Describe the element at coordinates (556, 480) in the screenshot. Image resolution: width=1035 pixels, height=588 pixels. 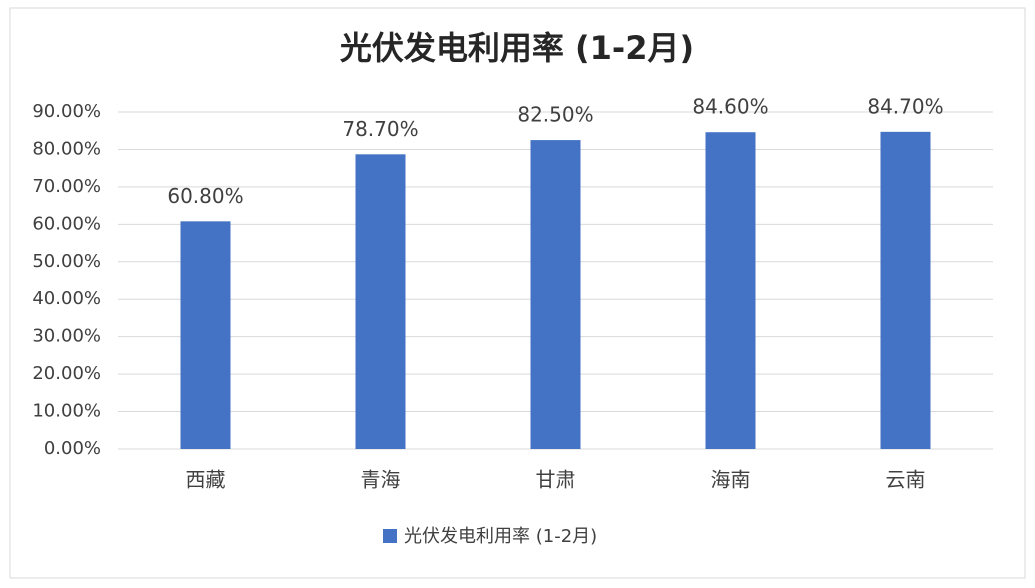
I see `x-tick-label: 甘肃` at that location.